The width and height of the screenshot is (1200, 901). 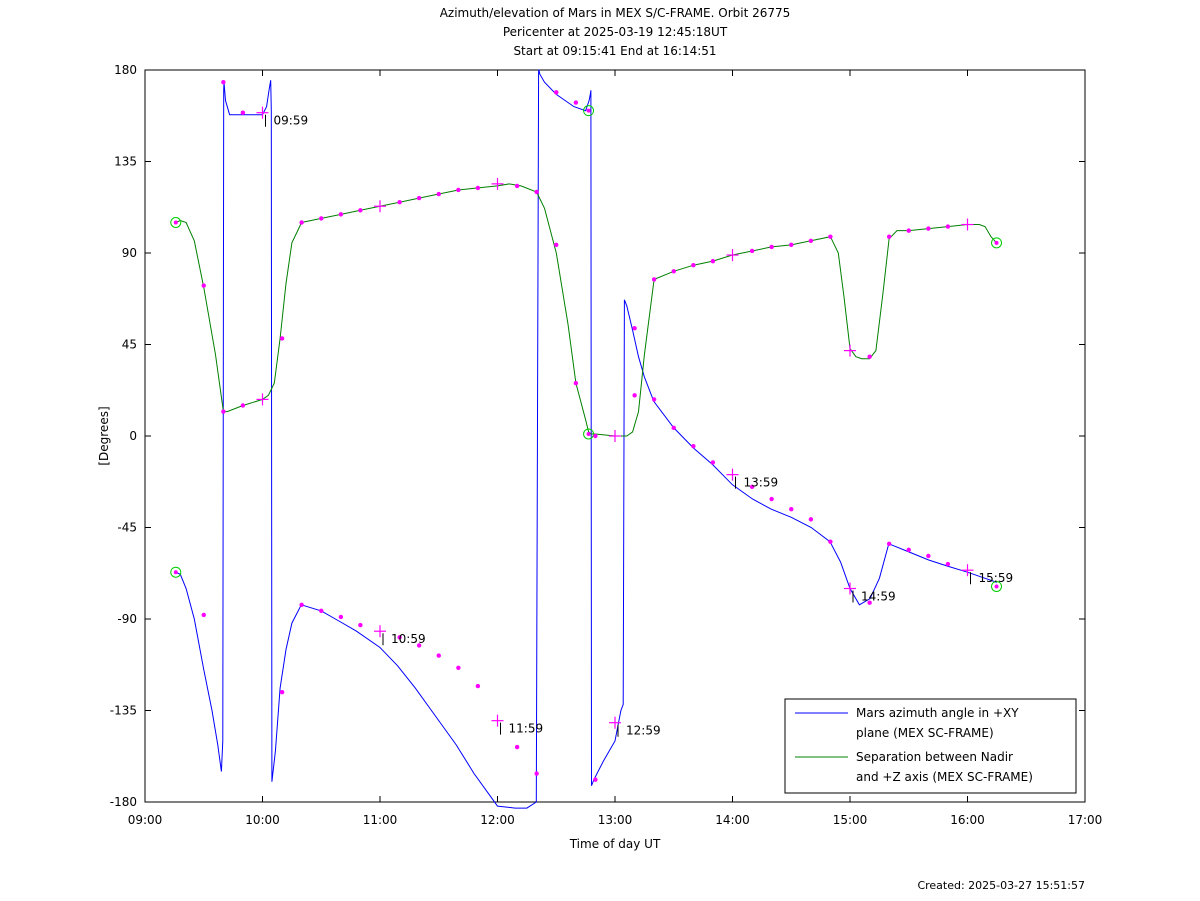 I want to click on y-tick-label: 45, so click(x=129, y=345).